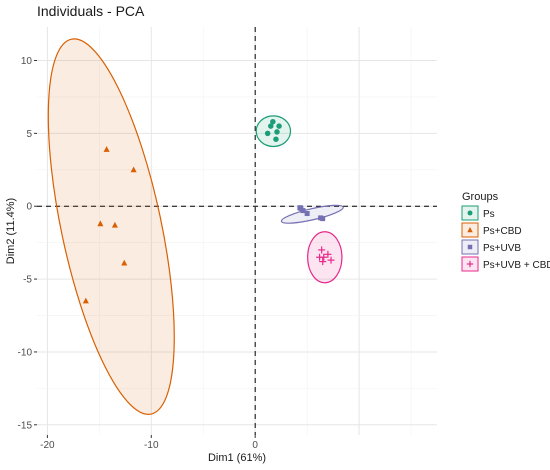  I want to click on y-axis-ticks: -15 -10 -5 0 5 10, so click(27, 243).